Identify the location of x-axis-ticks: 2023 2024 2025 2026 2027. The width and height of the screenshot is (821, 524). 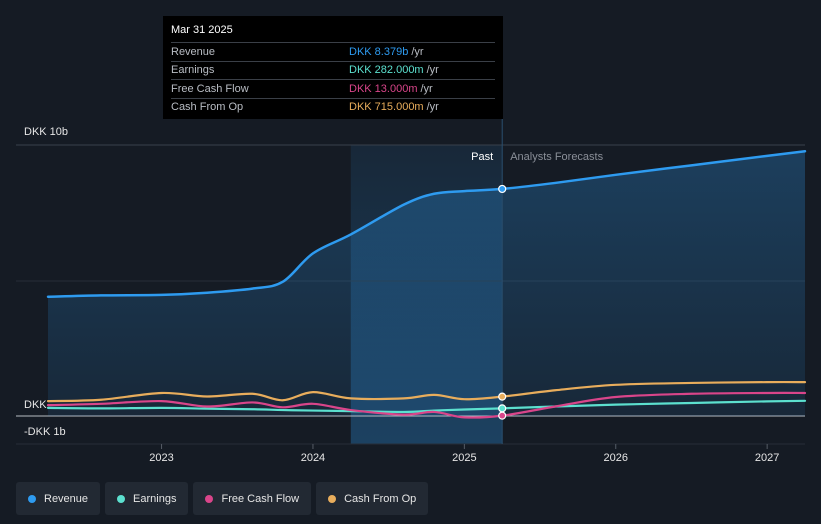
(464, 454).